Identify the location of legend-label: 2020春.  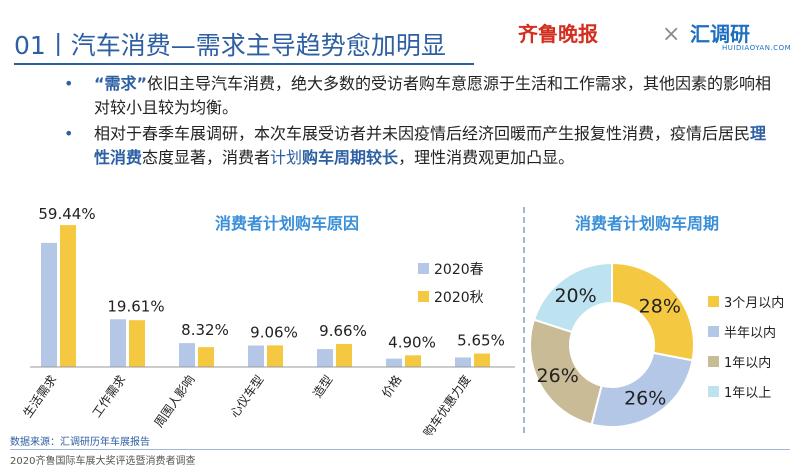
(459, 270).